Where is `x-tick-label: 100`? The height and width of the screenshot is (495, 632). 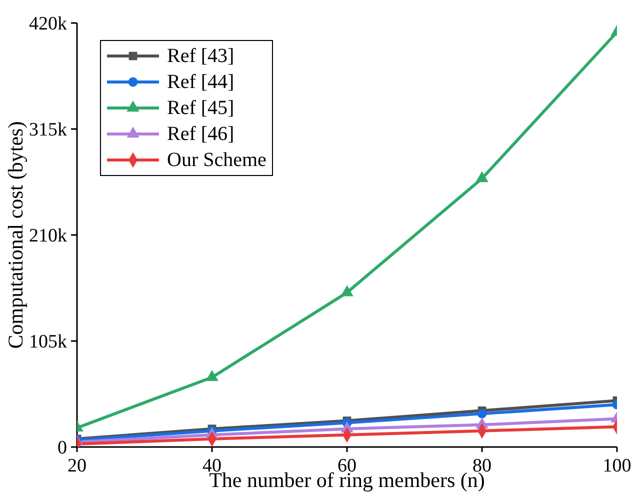
x-tick-label: 100 is located at coordinates (617, 465).